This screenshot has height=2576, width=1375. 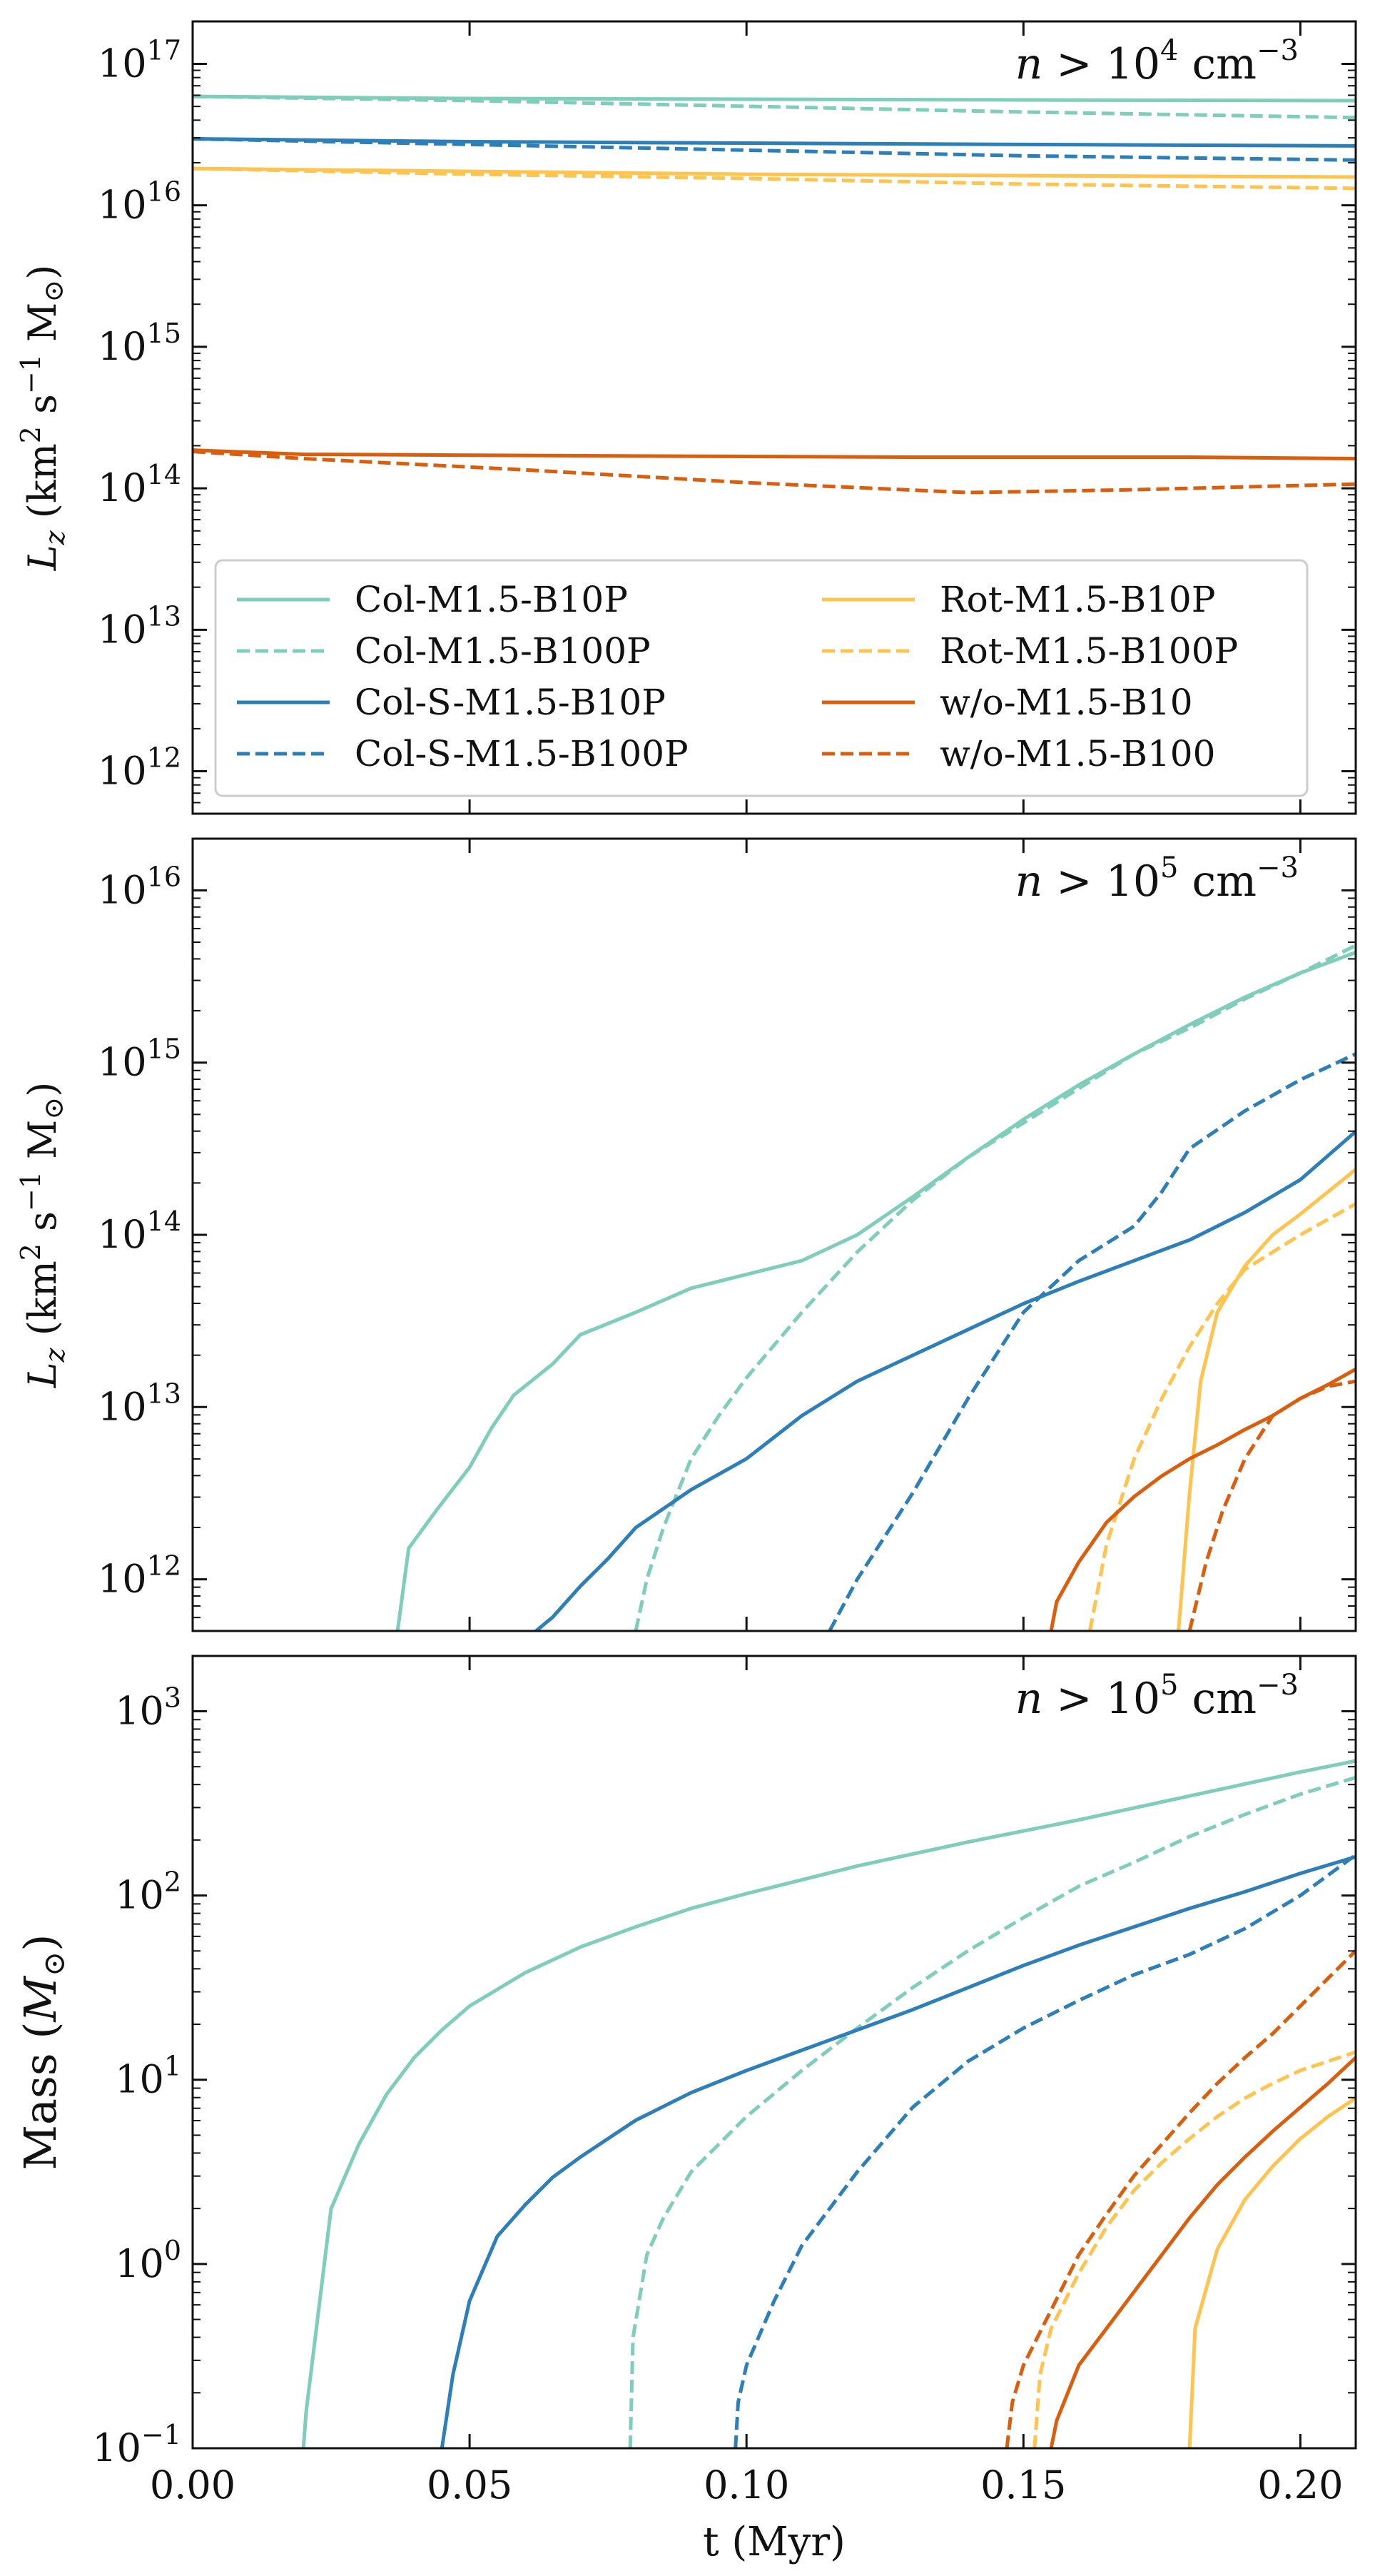 I want to click on ylabel-unit-a: (km, so click(x=43, y=486).